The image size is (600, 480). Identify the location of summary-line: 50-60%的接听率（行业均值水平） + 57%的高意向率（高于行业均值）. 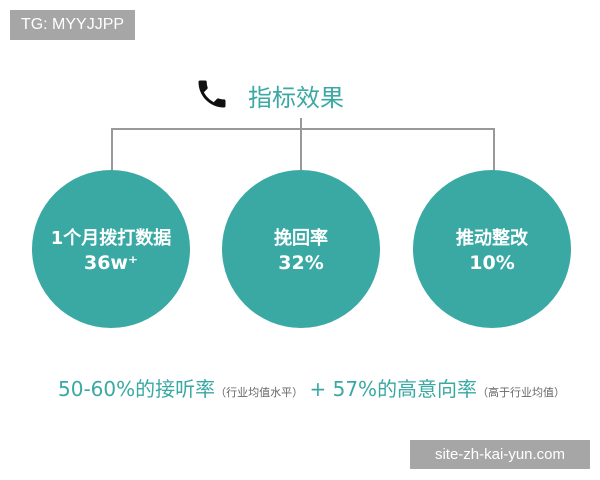
(311, 387).